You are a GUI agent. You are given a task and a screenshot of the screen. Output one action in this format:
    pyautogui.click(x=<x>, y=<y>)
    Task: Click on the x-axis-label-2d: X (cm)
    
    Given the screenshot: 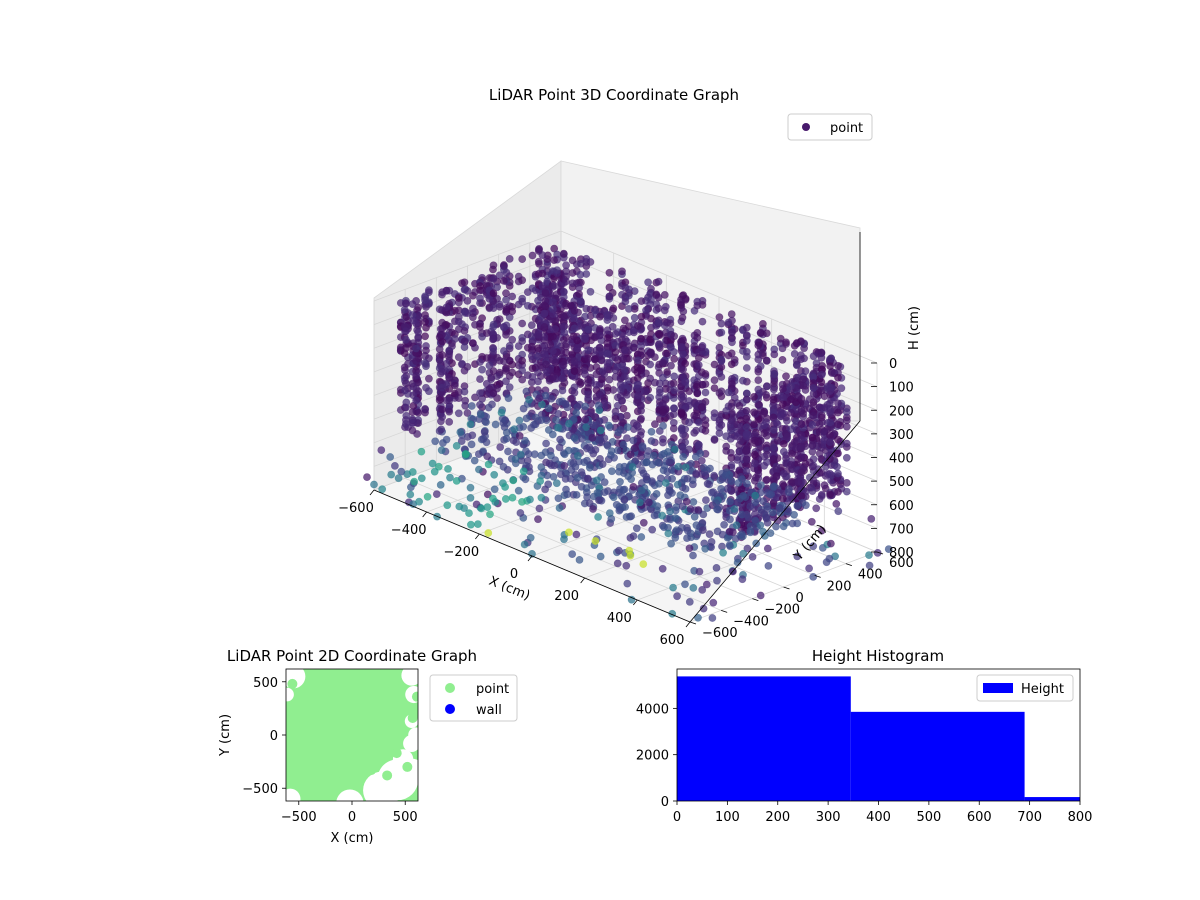 What is the action you would take?
    pyautogui.click(x=352, y=838)
    